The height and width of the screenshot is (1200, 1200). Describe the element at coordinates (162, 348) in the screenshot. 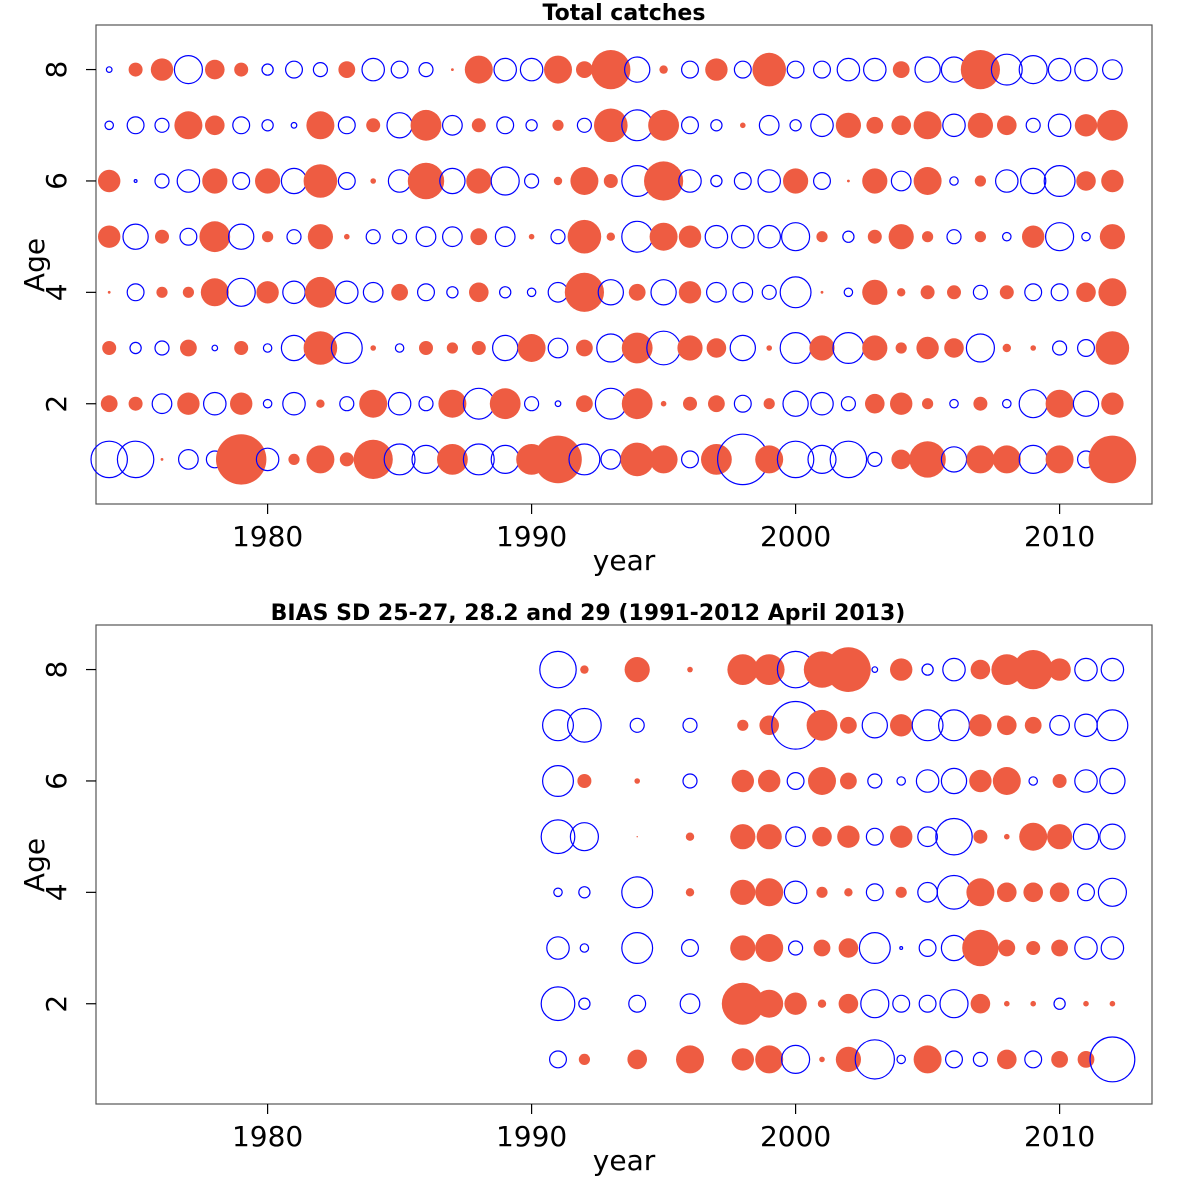

I see `bubble-age3-1976` at that location.